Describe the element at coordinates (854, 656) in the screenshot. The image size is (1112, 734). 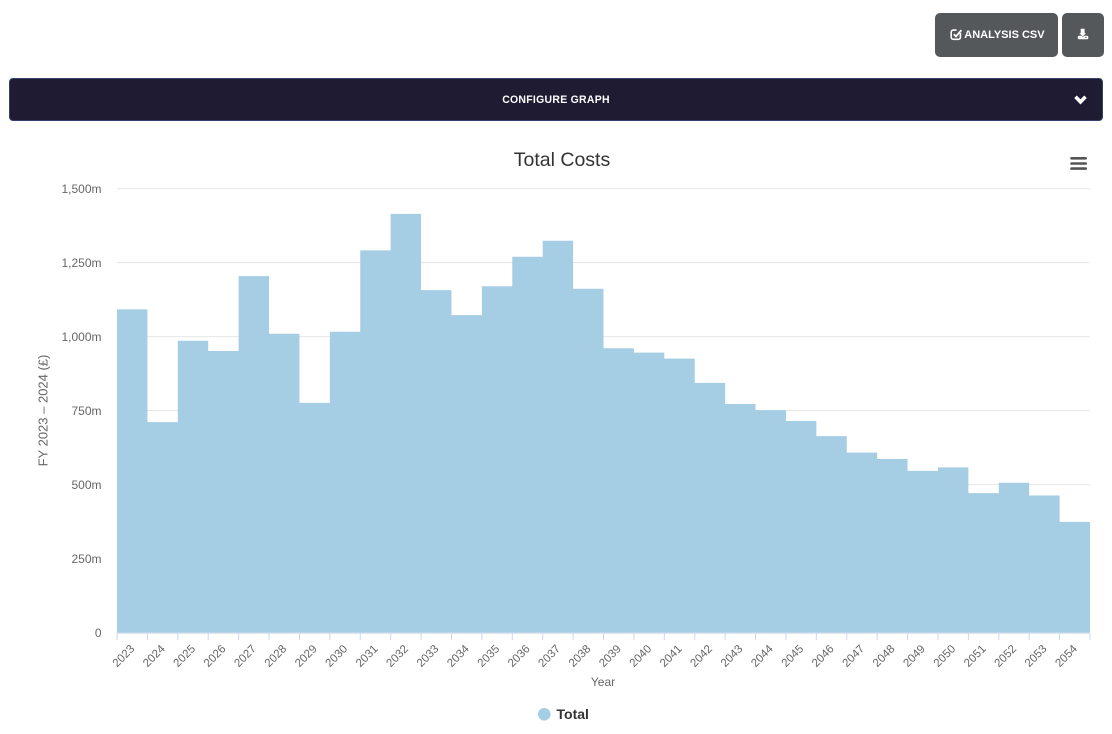
I see `svg-text: 2047` at that location.